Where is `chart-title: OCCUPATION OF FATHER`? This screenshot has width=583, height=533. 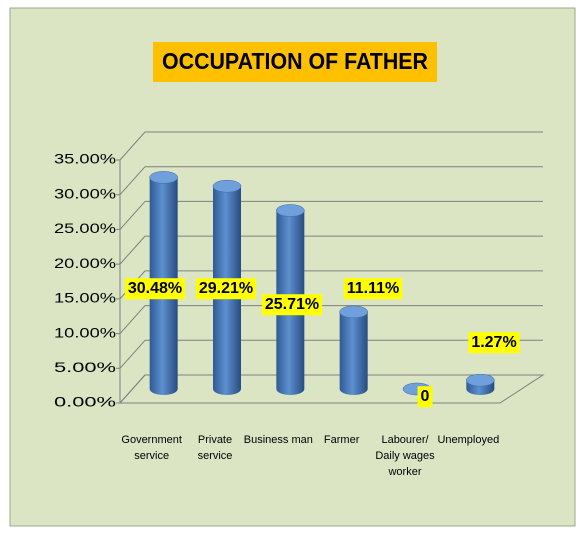 chart-title: OCCUPATION OF FATHER is located at coordinates (295, 61).